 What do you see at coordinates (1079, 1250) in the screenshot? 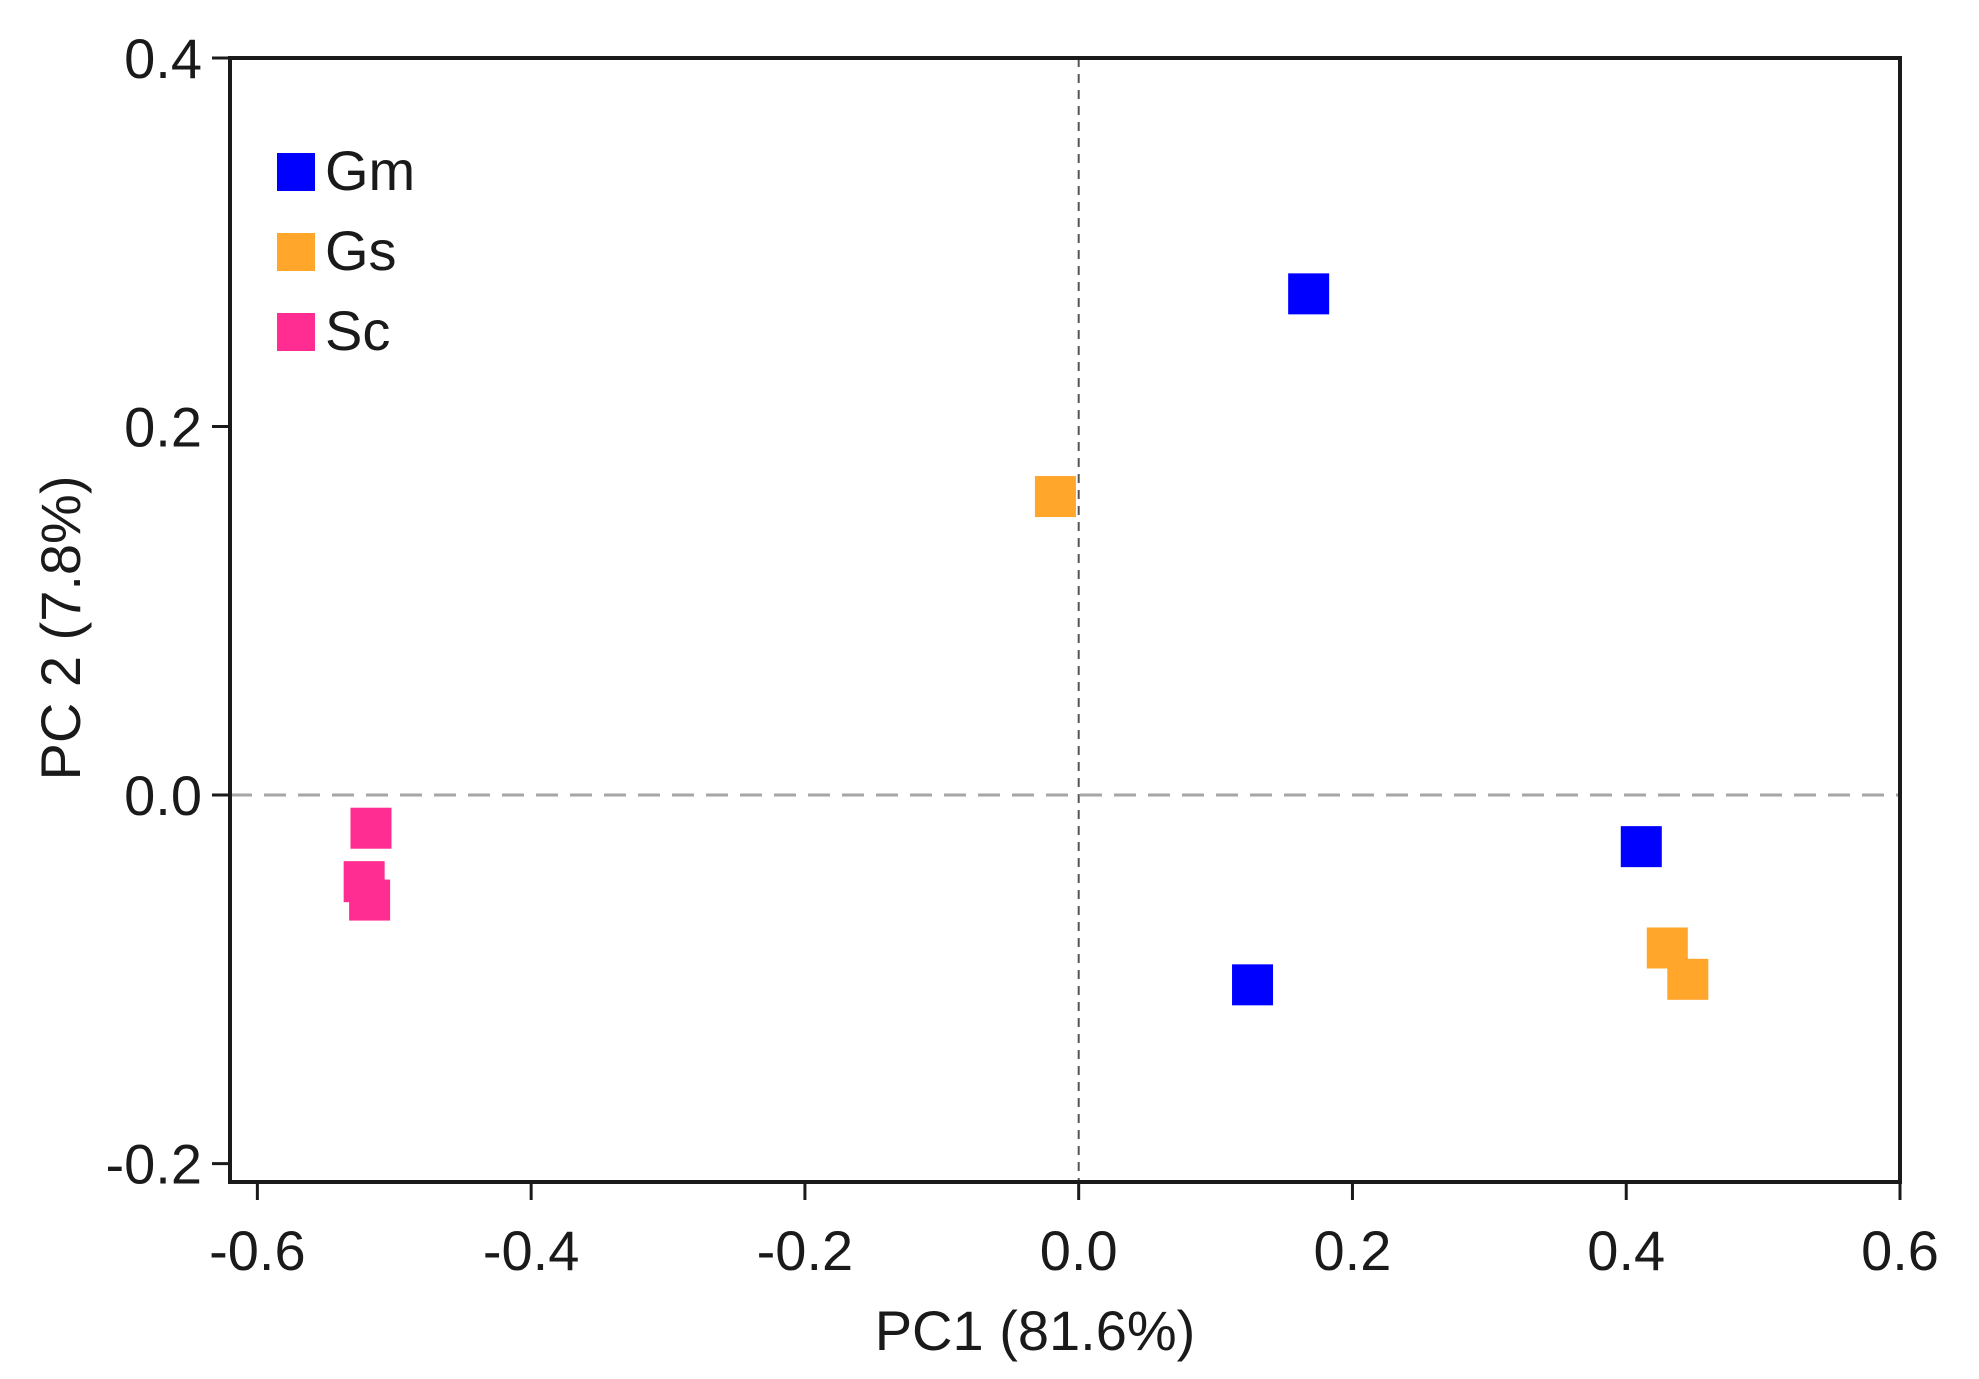
I see `x-tick-label: 0.0` at bounding box center [1079, 1250].